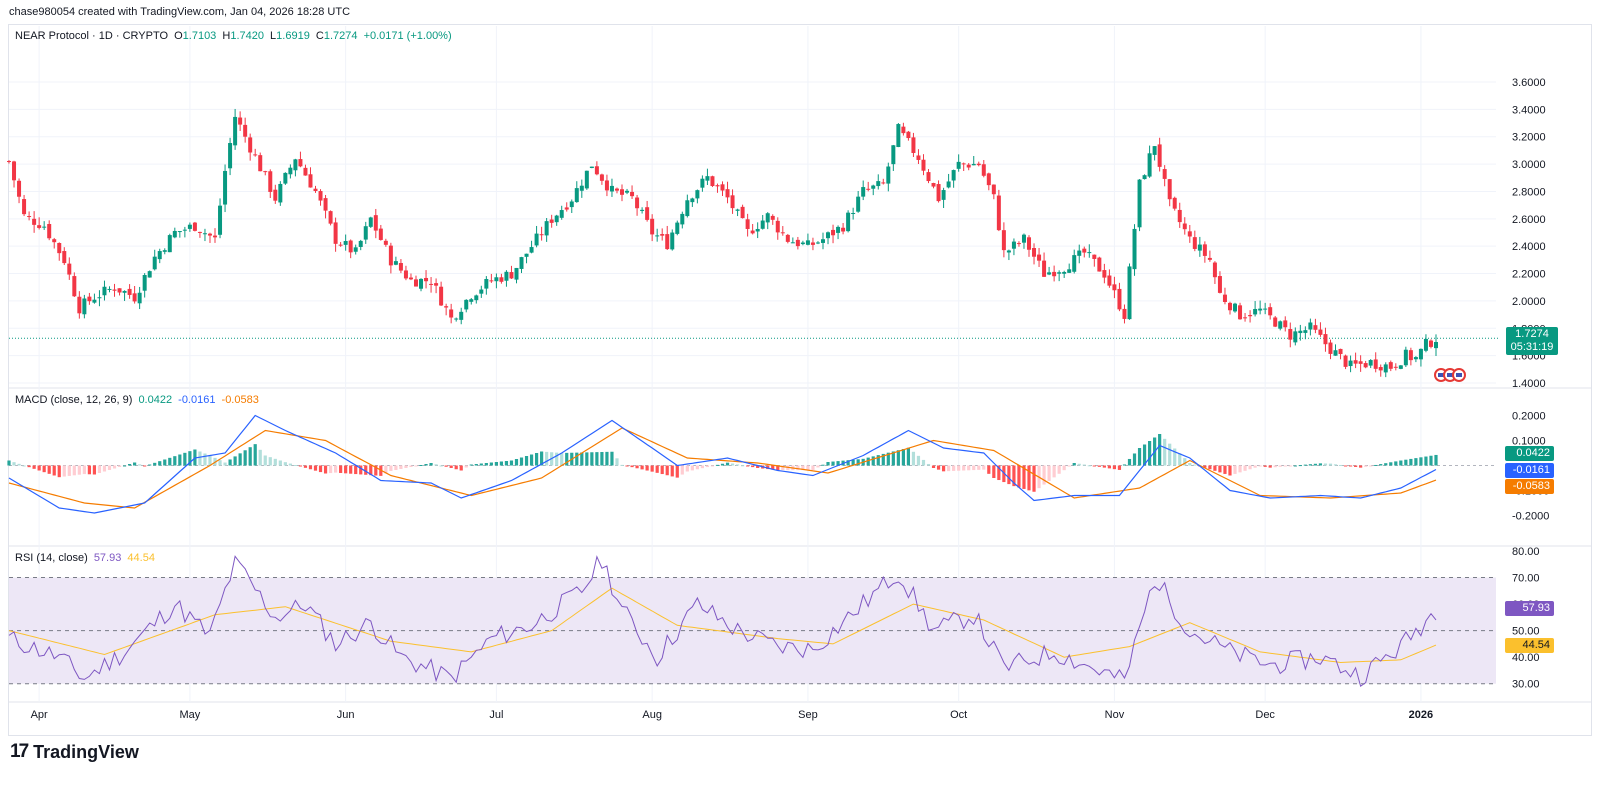 Image resolution: width=1600 pixels, height=793 pixels. I want to click on rsi-ma-value: 44.54, so click(141, 558).